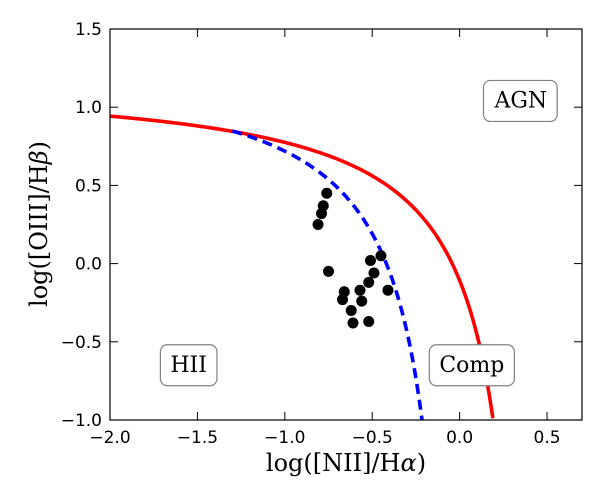  Describe the element at coordinates (197, 438) in the screenshot. I see `x-tick-label: −1.5` at that location.